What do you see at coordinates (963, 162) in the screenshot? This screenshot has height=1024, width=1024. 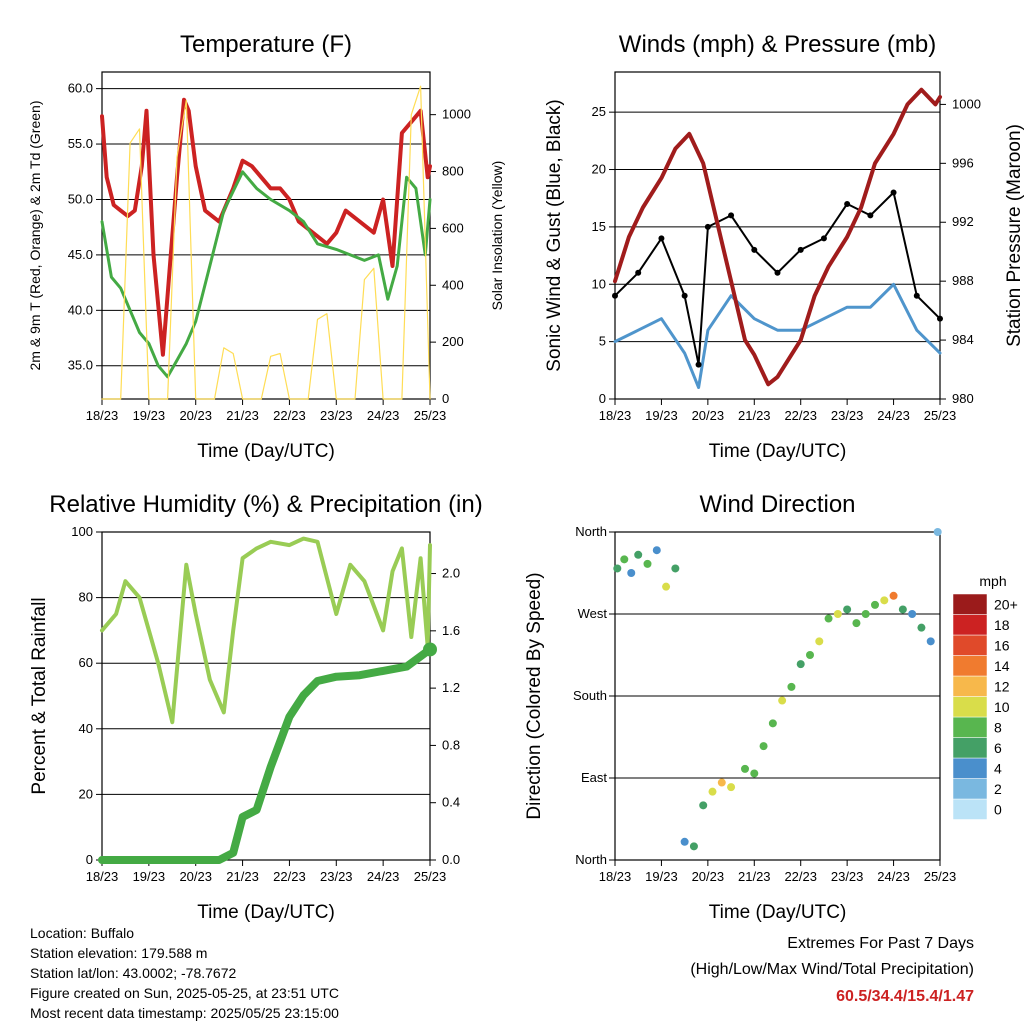 I see `y-right-tick-label: 996` at bounding box center [963, 162].